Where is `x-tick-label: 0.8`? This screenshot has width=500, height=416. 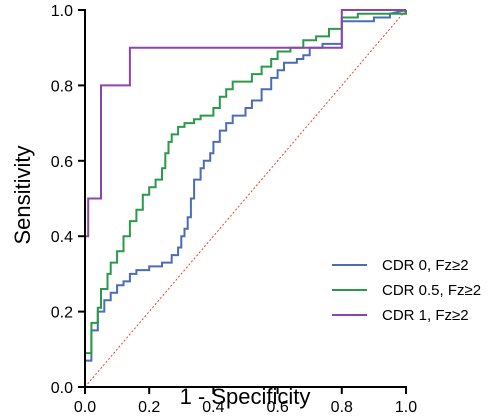 x-tick-label: 0.8 is located at coordinates (342, 407).